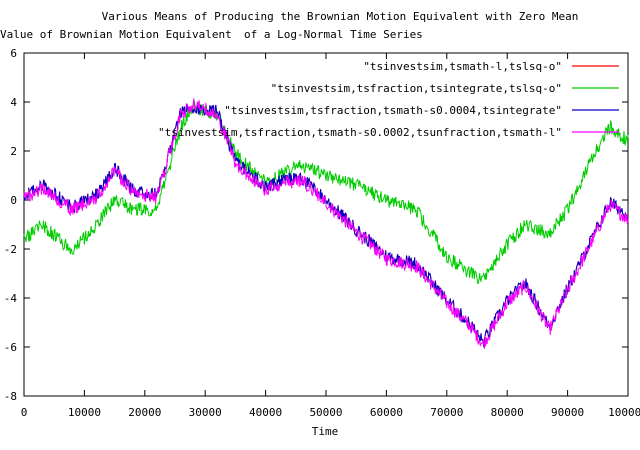  Describe the element at coordinates (386, 412) in the screenshot. I see `x-tick-label: 60000` at that location.